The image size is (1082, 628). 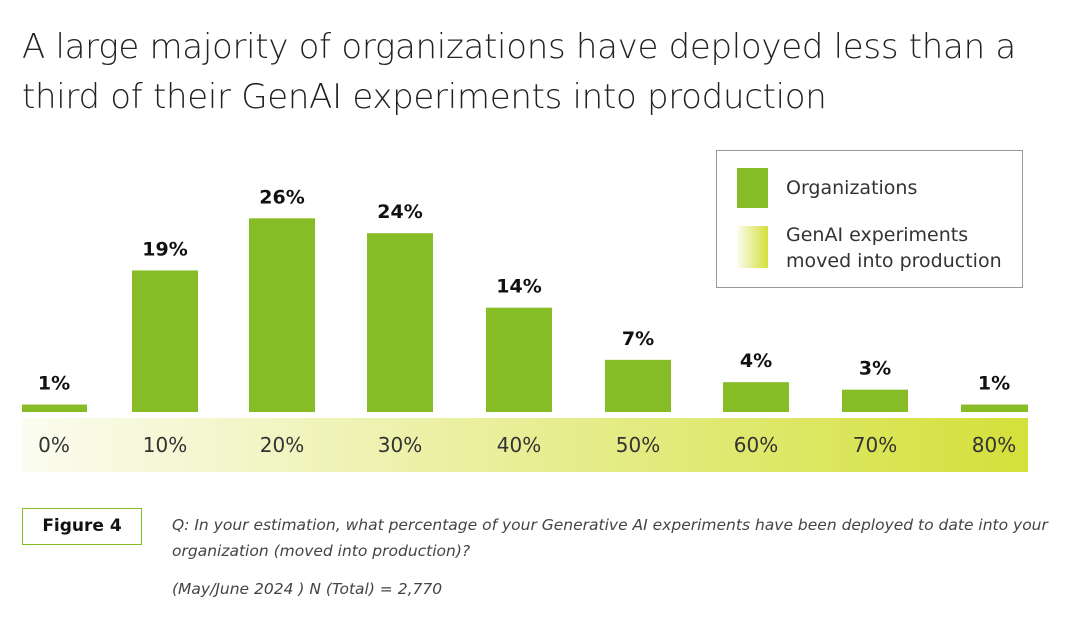 What do you see at coordinates (82, 526) in the screenshot?
I see `figure-label: Figure 4` at bounding box center [82, 526].